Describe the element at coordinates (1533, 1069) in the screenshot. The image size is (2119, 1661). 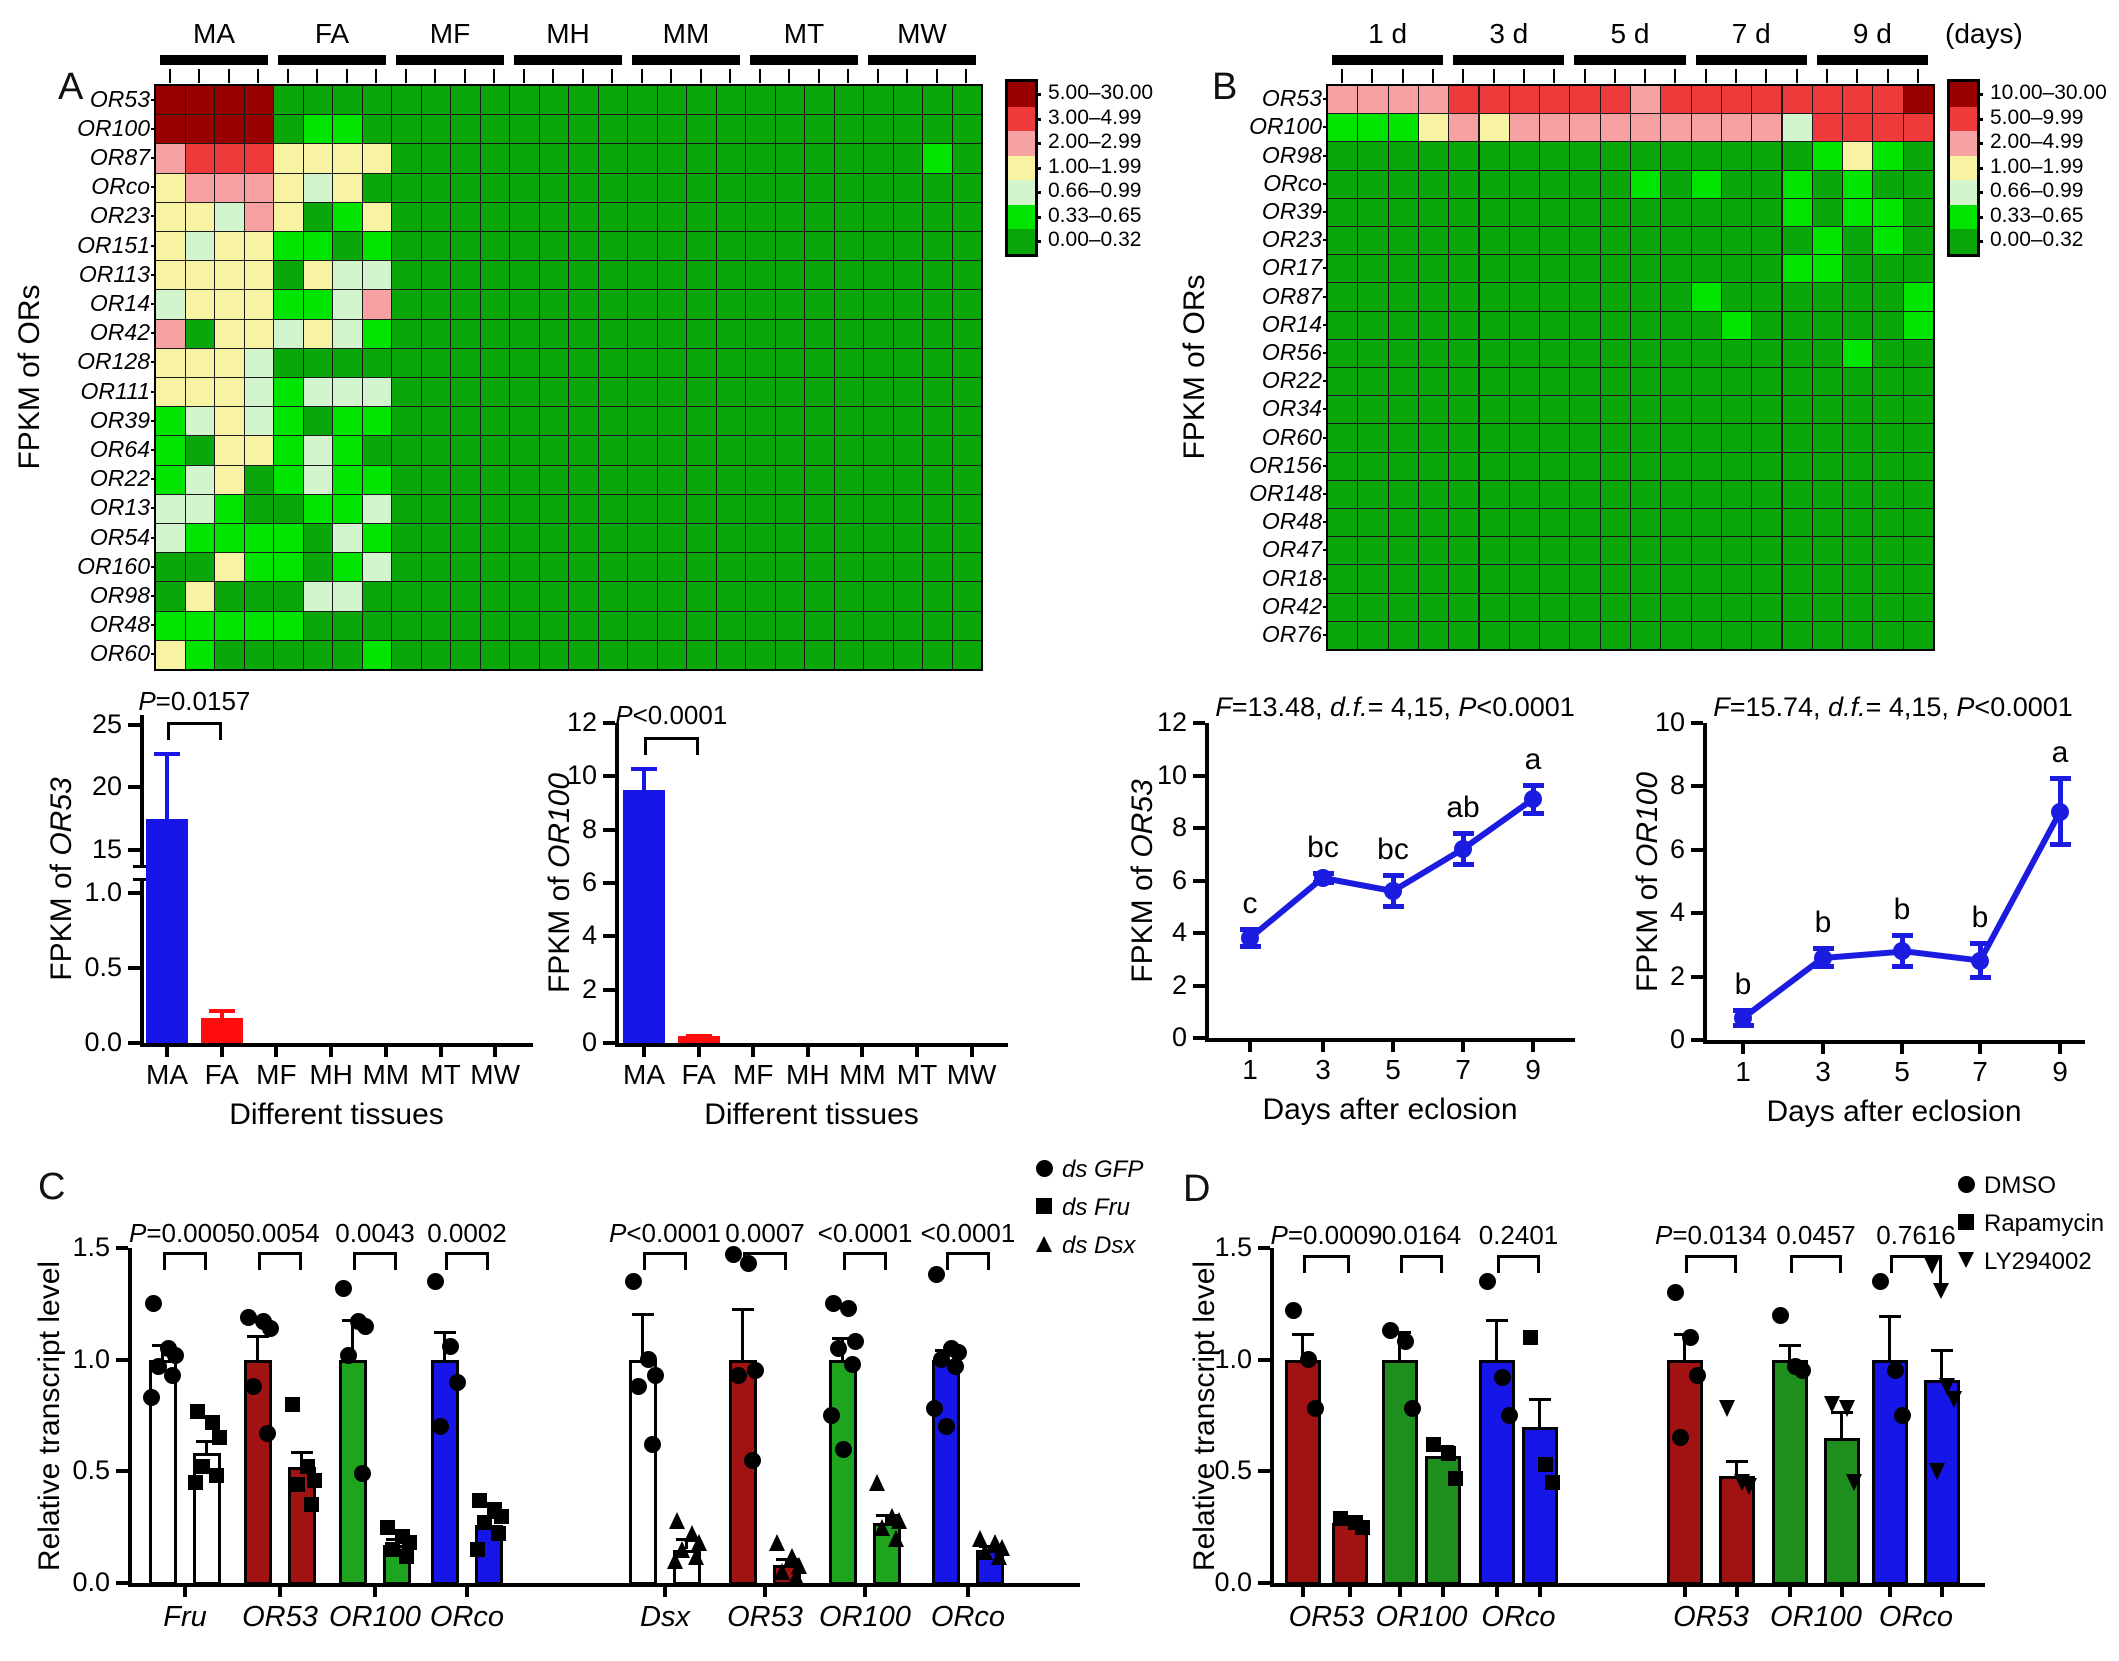
I see `x-tick-label: 9` at that location.